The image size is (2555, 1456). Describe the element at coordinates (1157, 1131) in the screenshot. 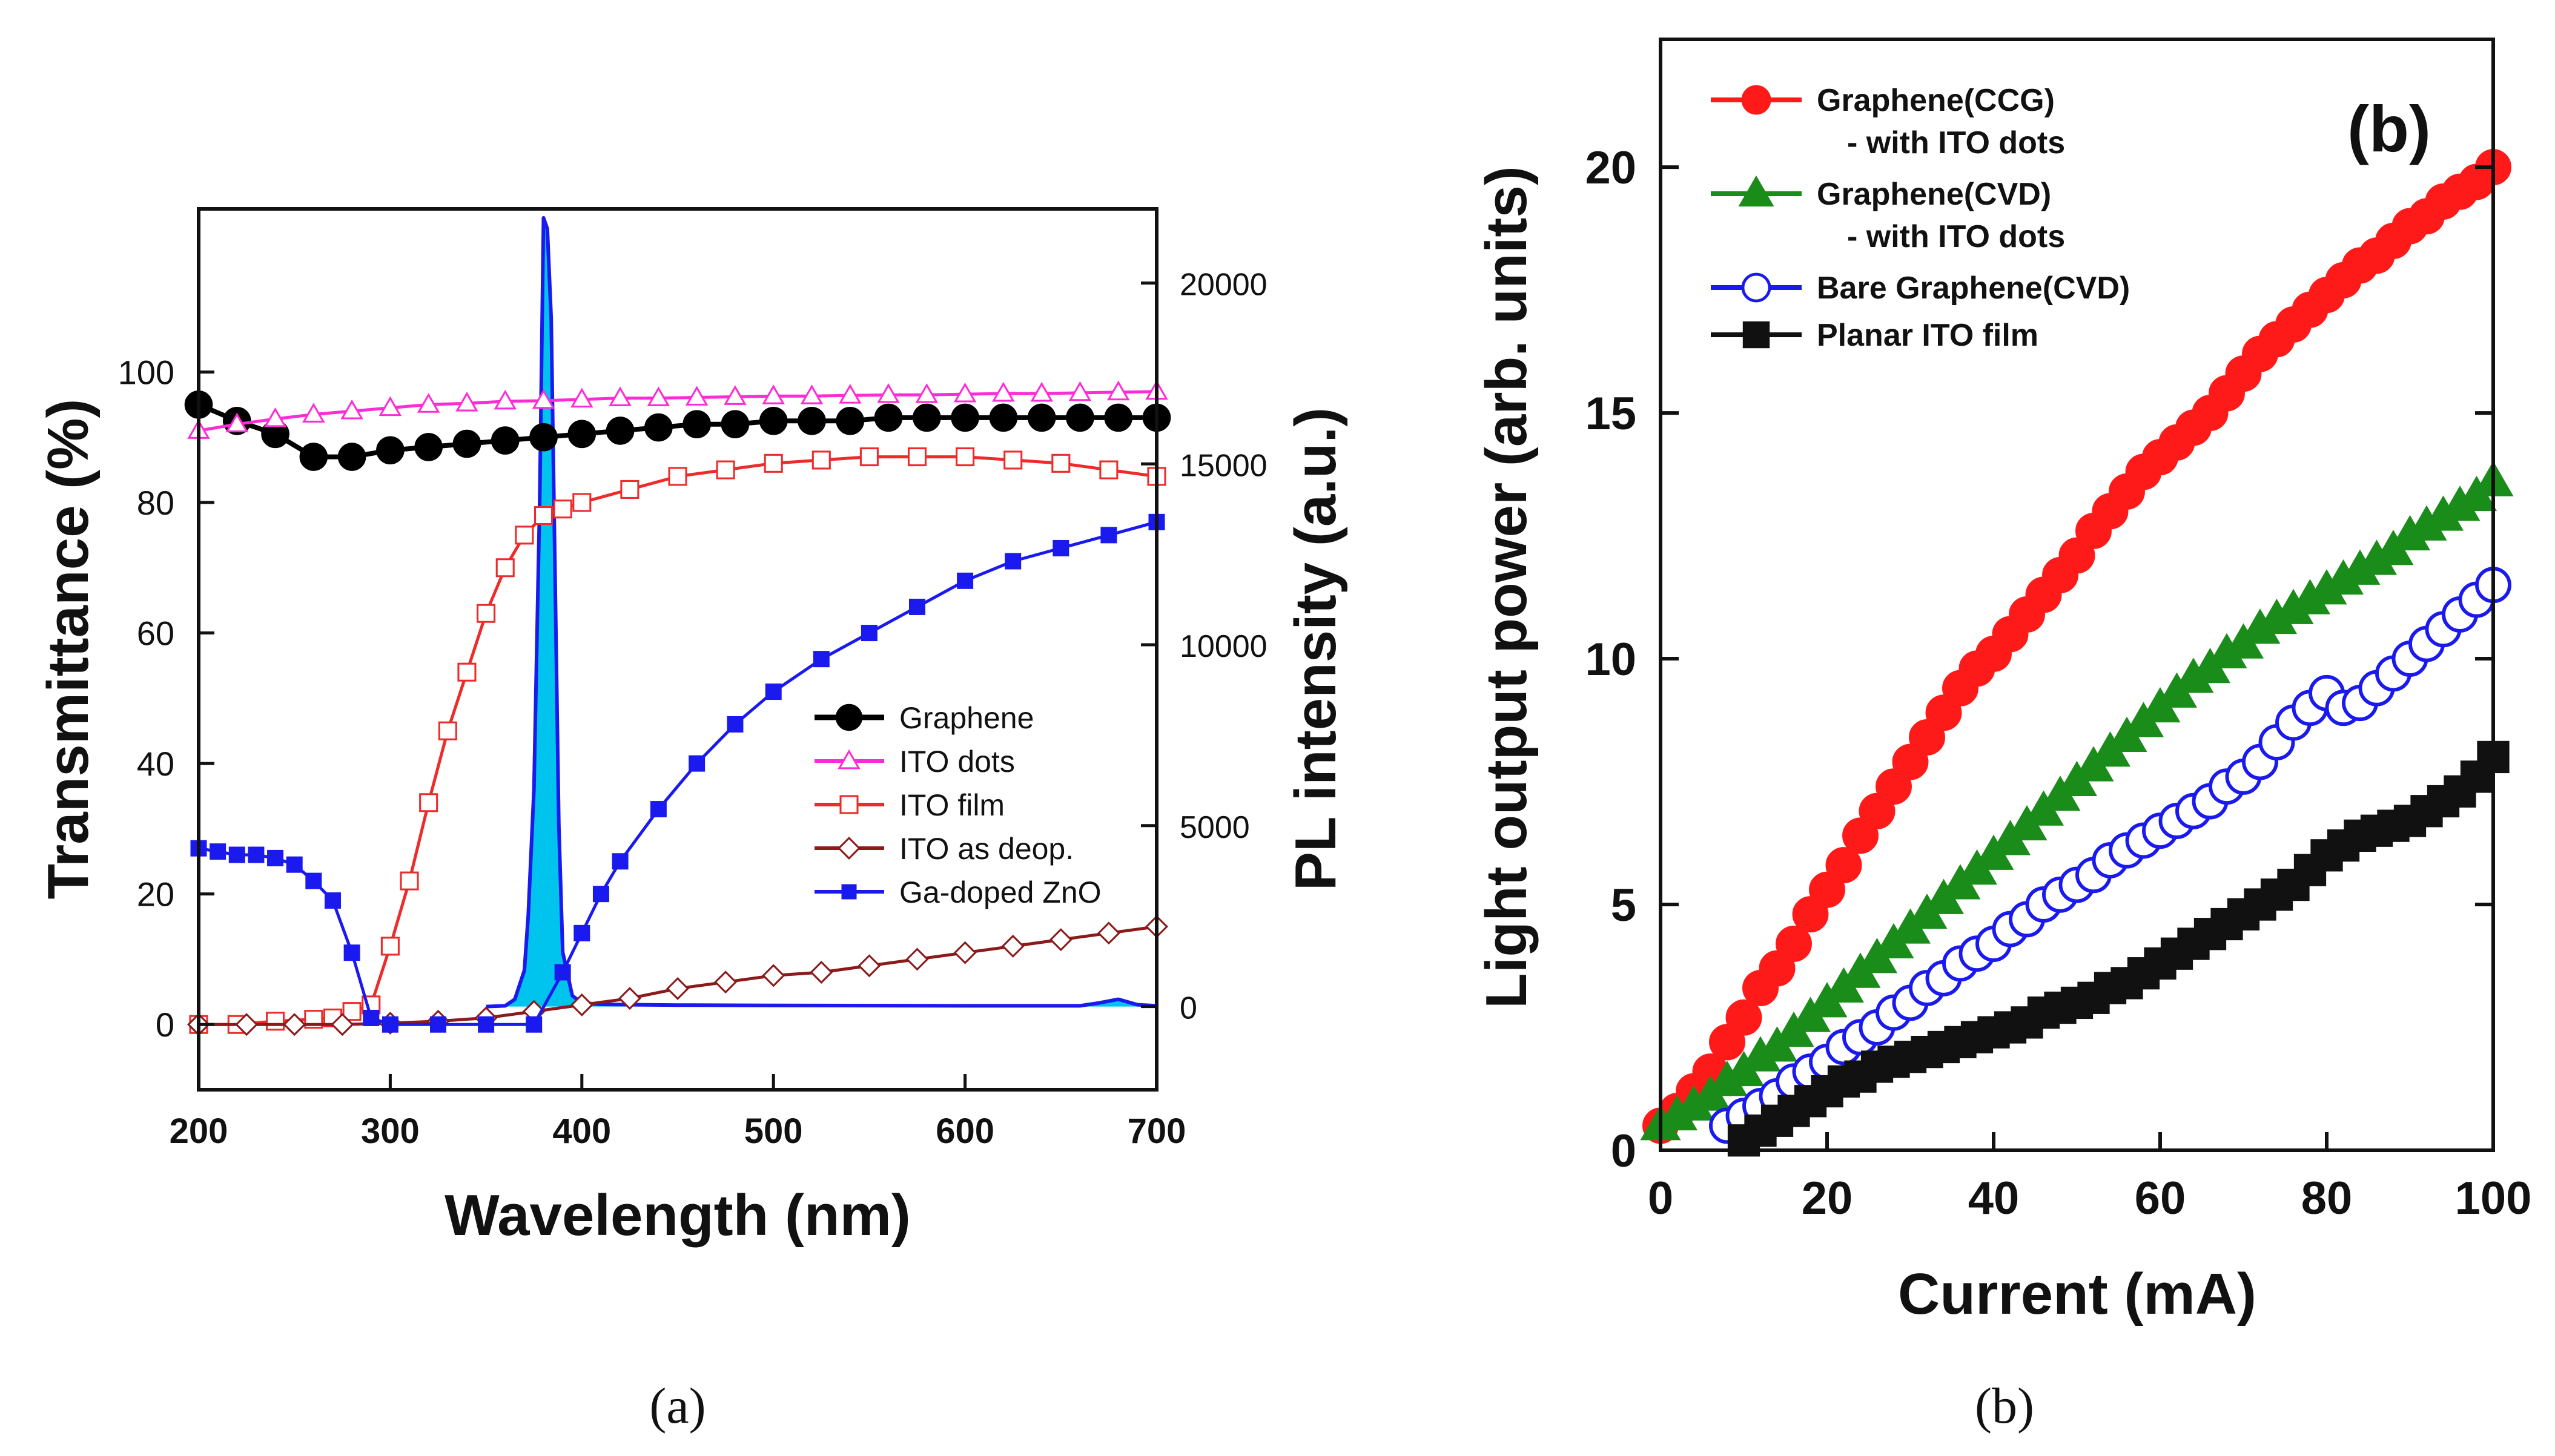

I see `x-tick-label: 700` at that location.